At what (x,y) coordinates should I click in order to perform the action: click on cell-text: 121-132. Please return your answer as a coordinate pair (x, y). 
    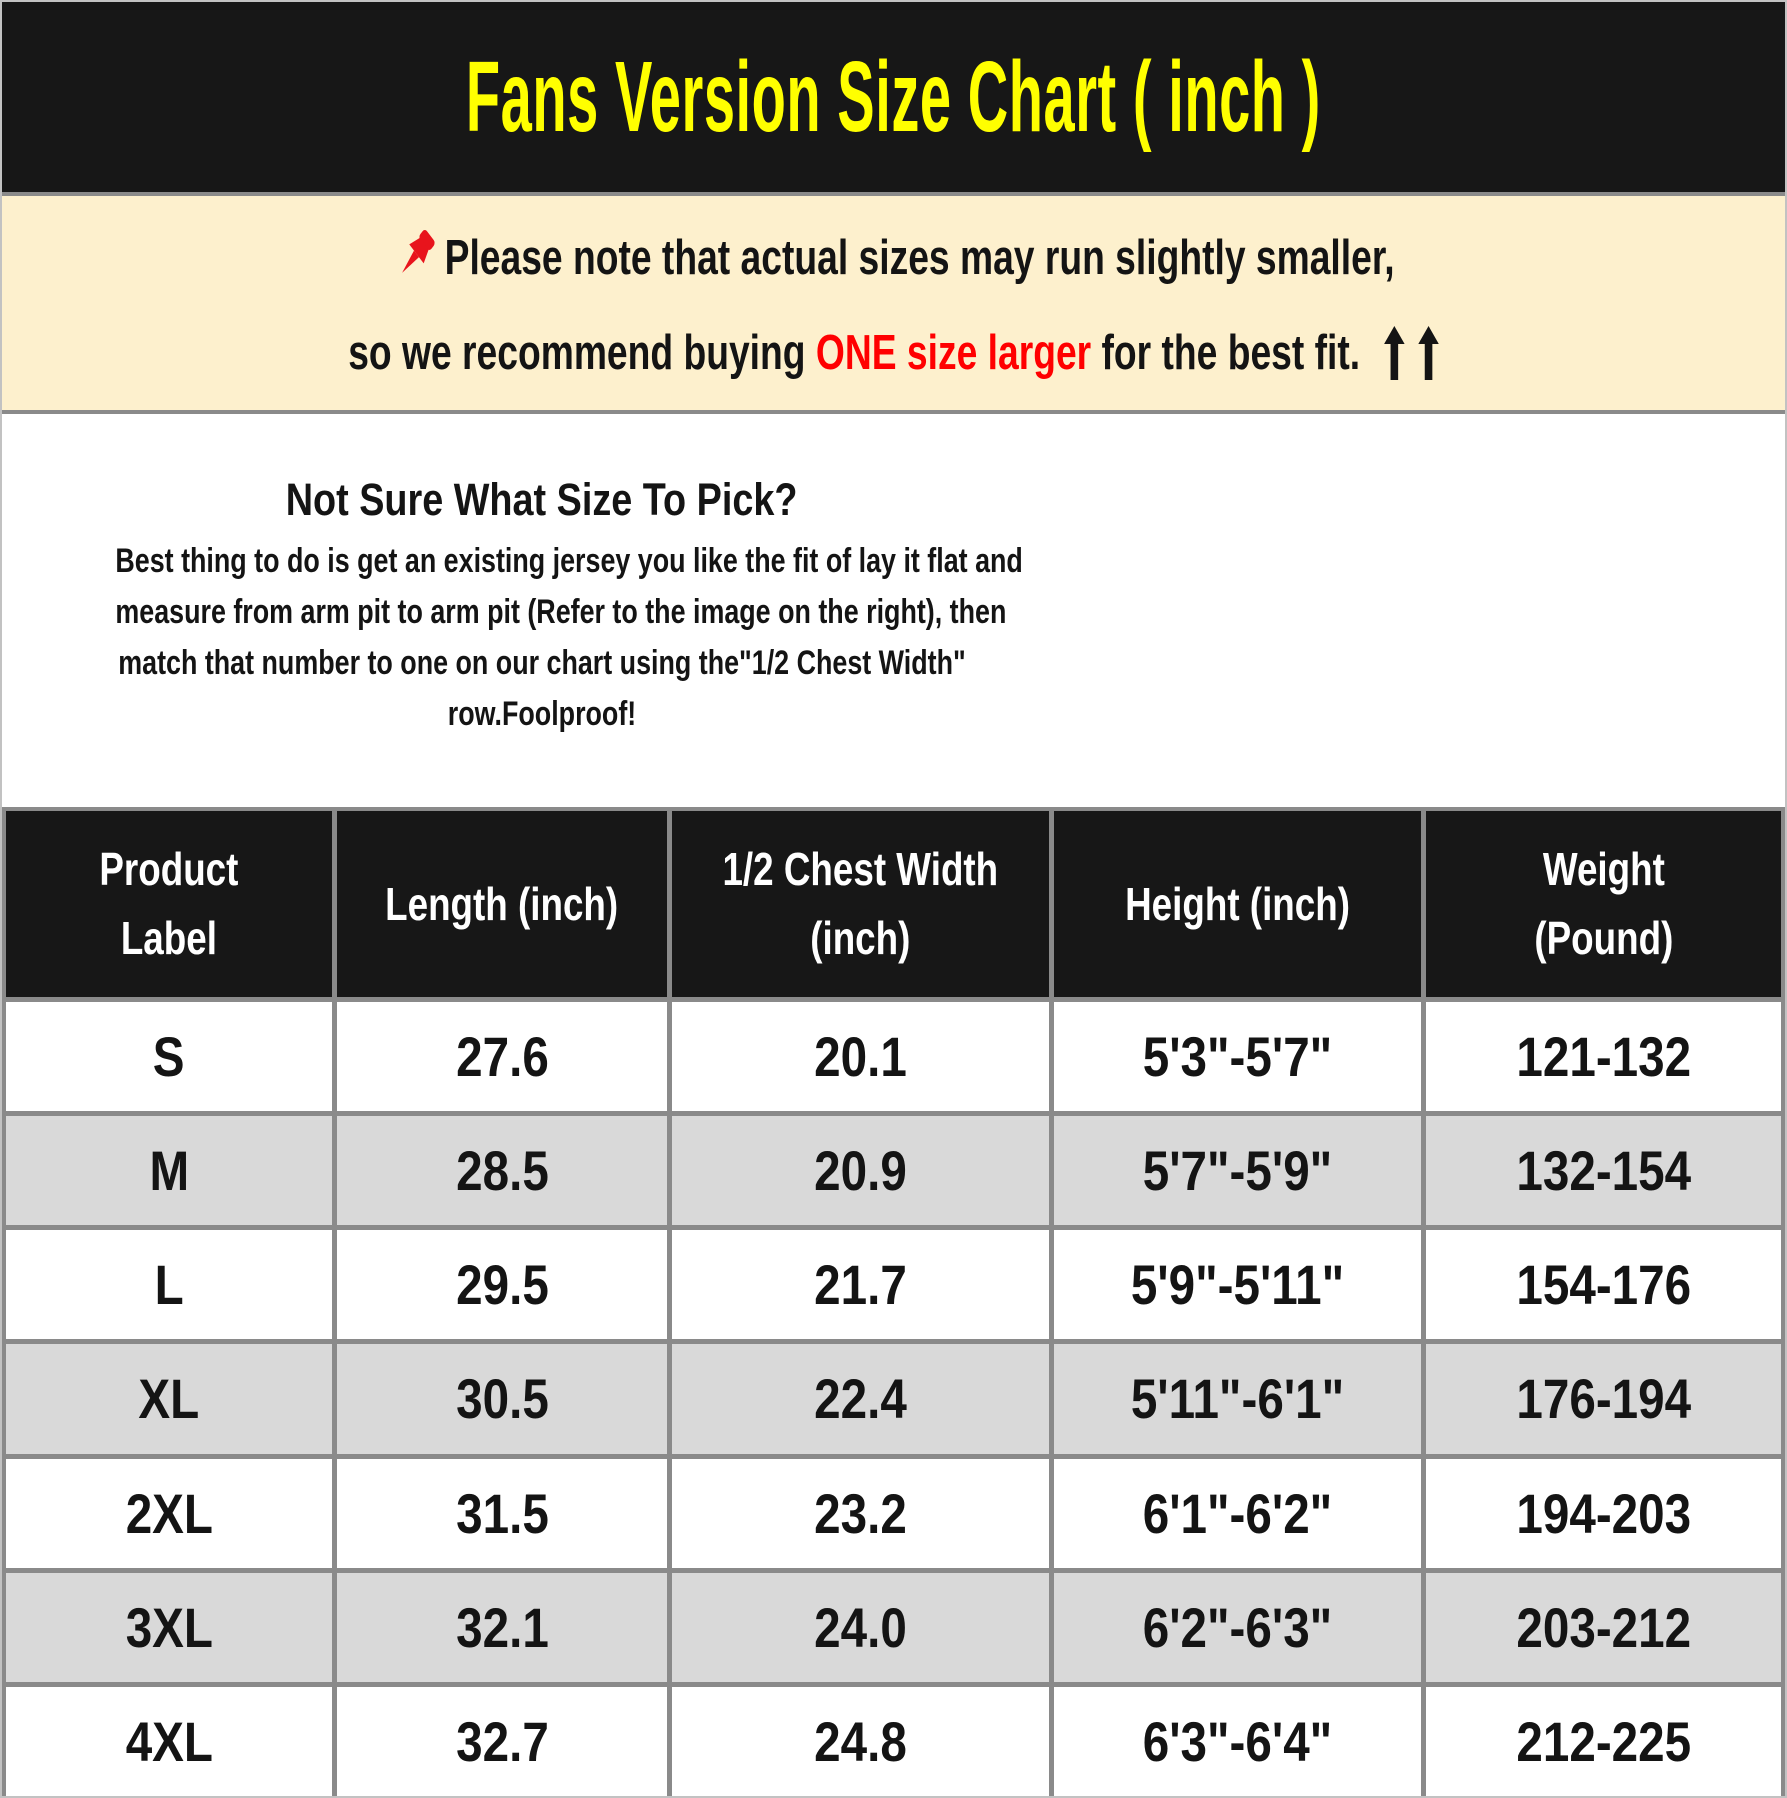
    Looking at the image, I should click on (1604, 1057).